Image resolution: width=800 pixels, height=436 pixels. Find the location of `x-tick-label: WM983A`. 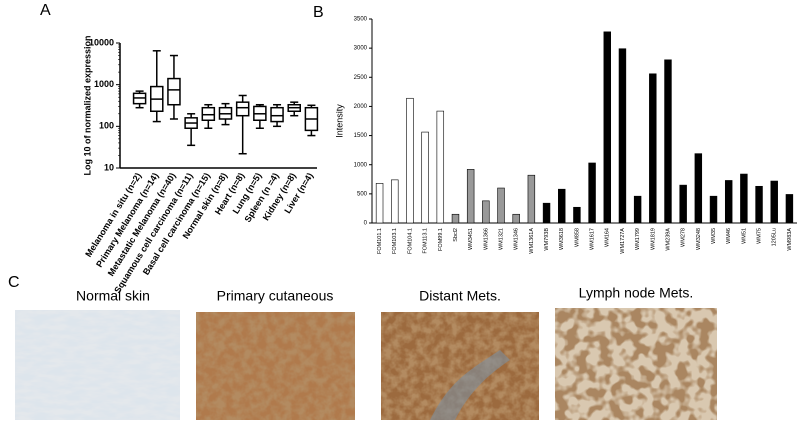

x-tick-label: WM983A is located at coordinates (790, 239).